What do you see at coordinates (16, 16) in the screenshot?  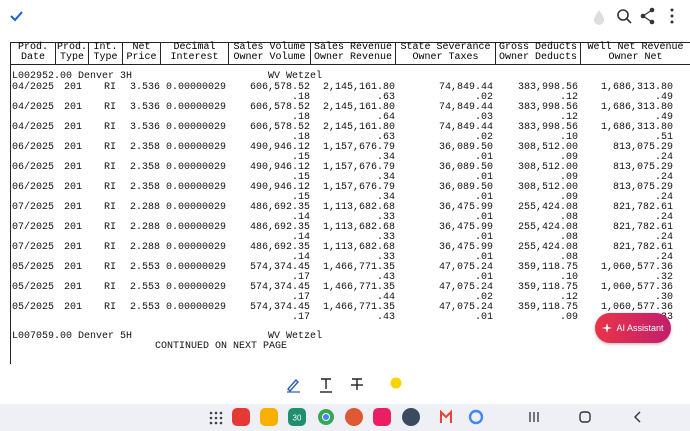 I see `done-check` at bounding box center [16, 16].